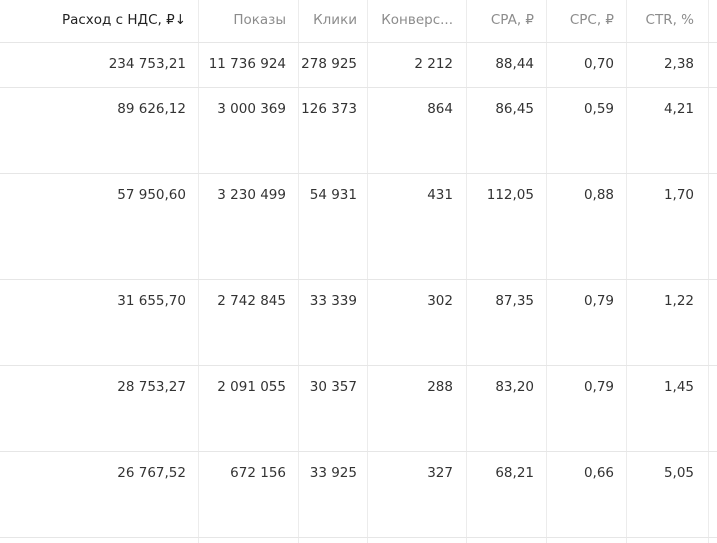  Describe the element at coordinates (251, 109) in the screenshot. I see `table-cell: 3 000 369` at that location.